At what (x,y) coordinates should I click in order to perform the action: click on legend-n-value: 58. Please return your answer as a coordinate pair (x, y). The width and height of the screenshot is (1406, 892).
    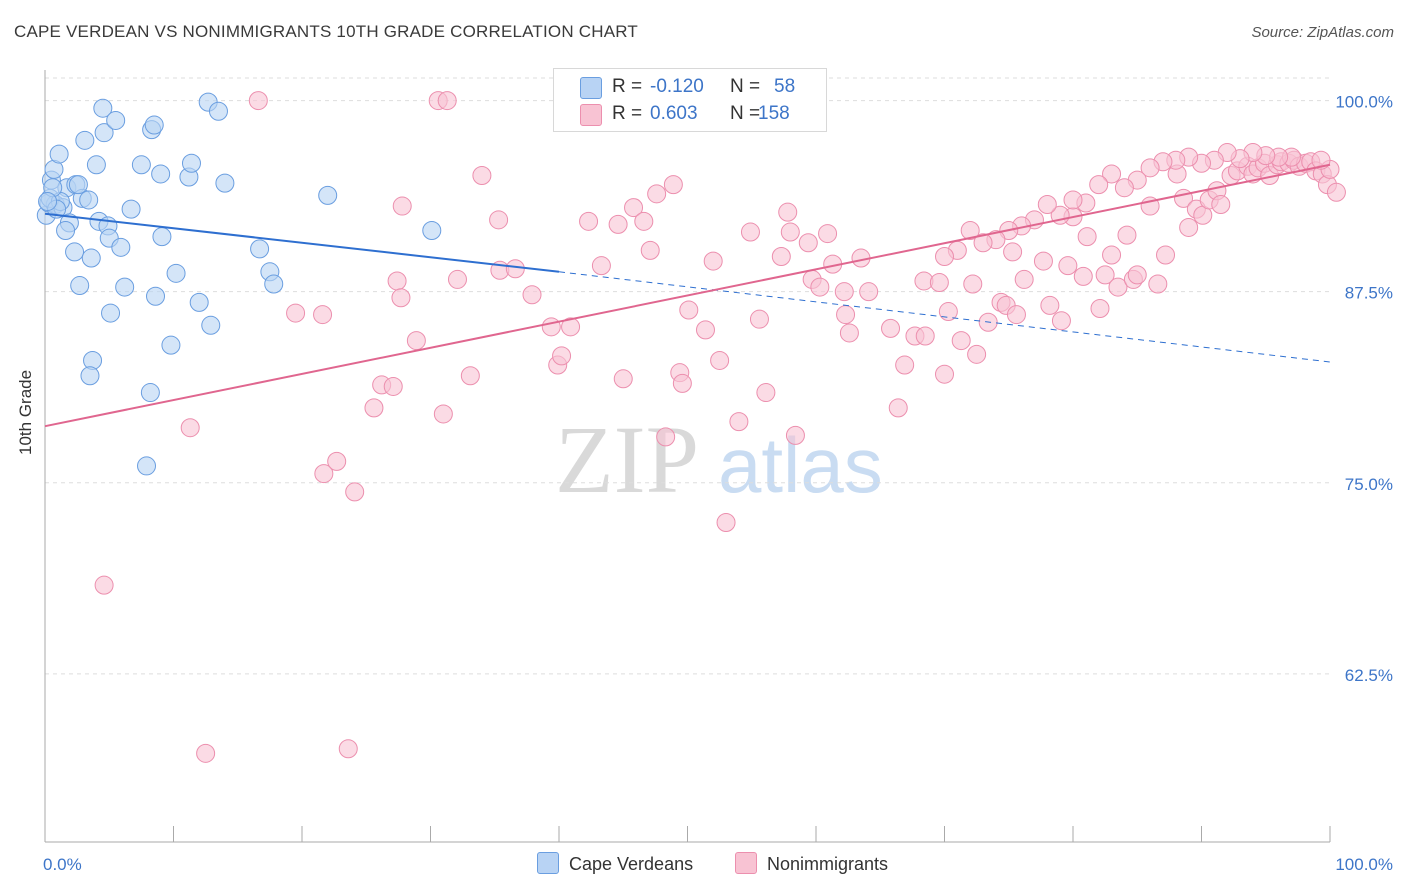
    Looking at the image, I should click on (785, 86).